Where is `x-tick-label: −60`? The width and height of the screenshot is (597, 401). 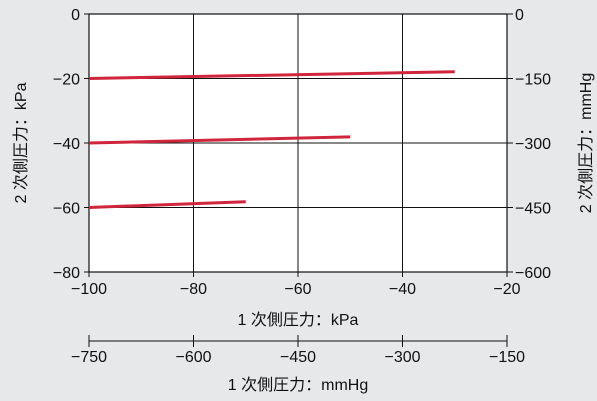 x-tick-label: −60 is located at coordinates (297, 289).